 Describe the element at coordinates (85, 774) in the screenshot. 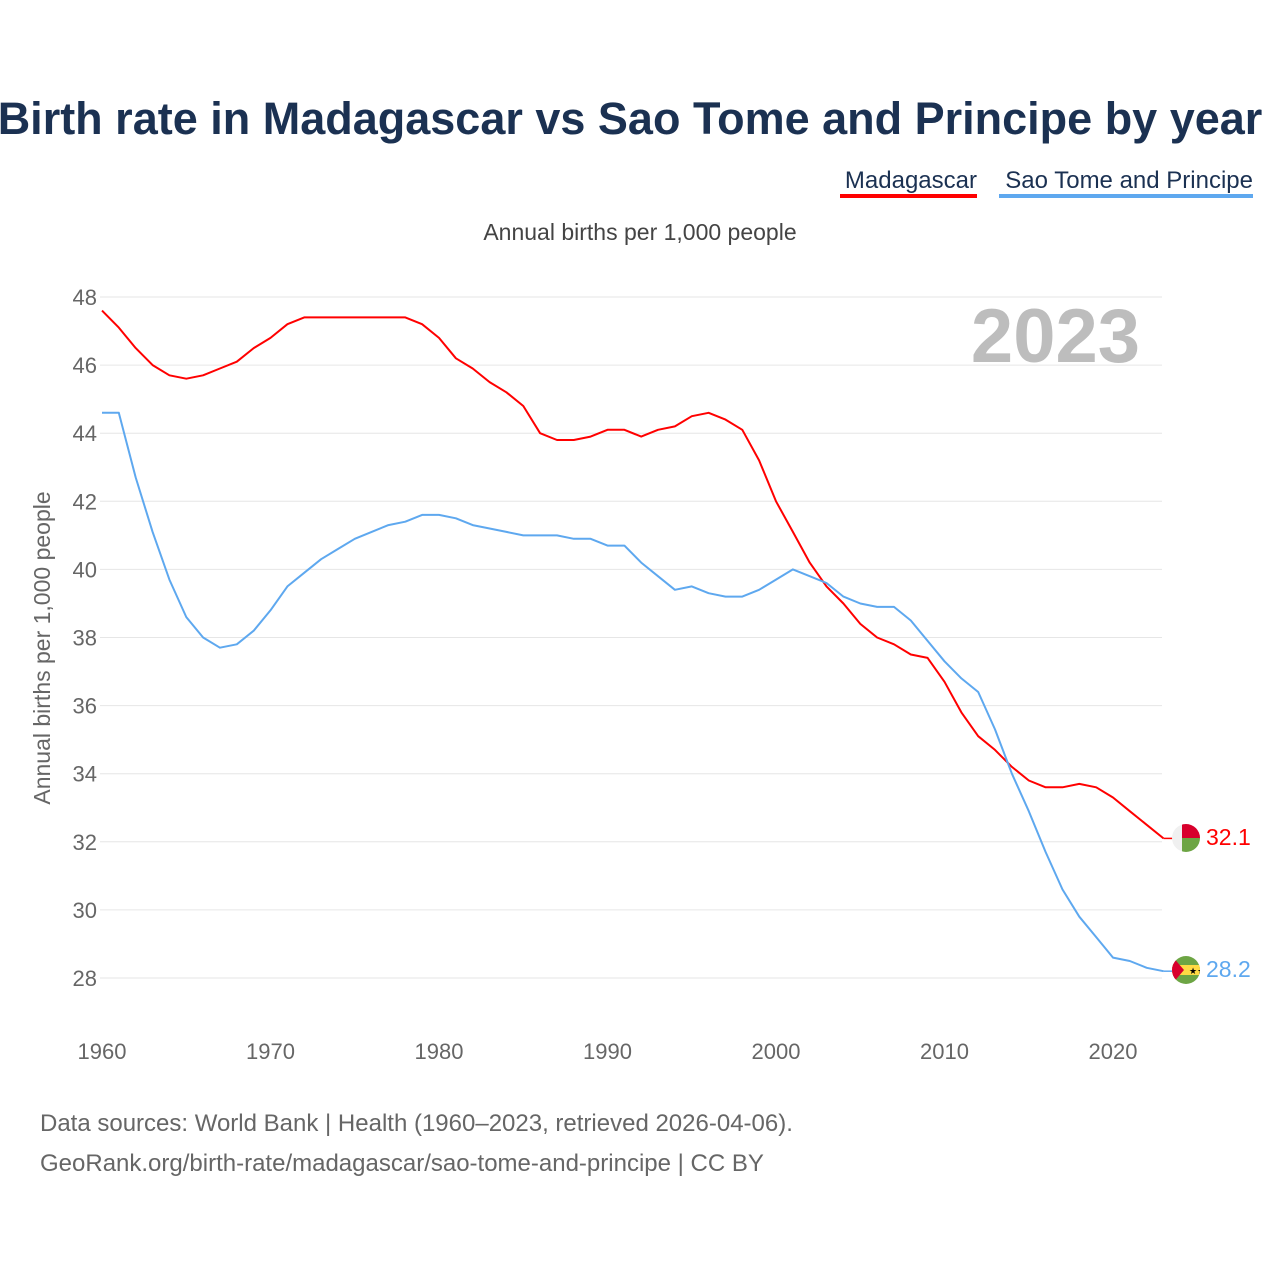

I see `y-tick-label: 34` at that location.